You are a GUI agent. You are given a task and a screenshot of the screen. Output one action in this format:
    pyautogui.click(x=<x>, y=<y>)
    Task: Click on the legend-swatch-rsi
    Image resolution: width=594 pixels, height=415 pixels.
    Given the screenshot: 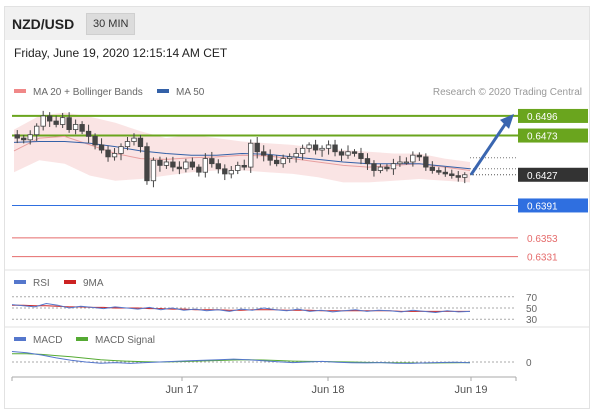 What is the action you would take?
    pyautogui.click(x=20, y=282)
    